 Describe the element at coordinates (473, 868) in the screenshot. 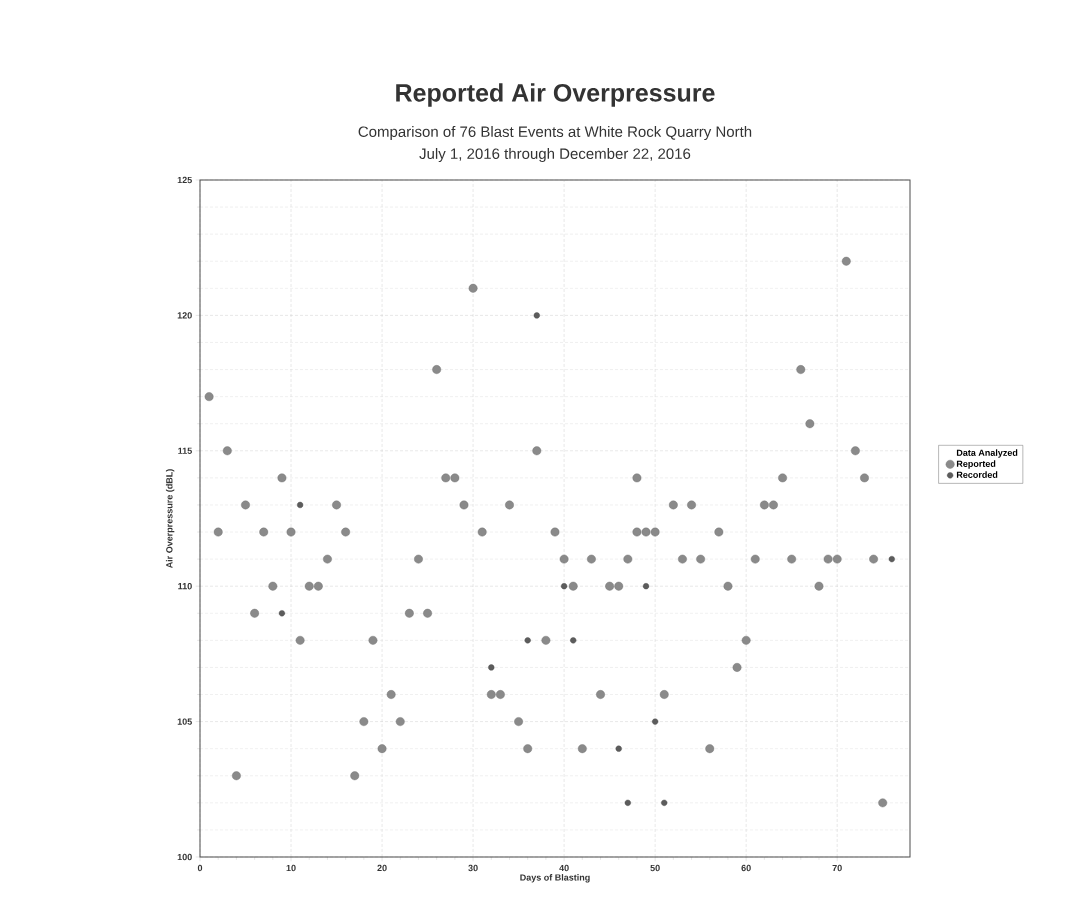

I see `x-tick-label: 30` at that location.